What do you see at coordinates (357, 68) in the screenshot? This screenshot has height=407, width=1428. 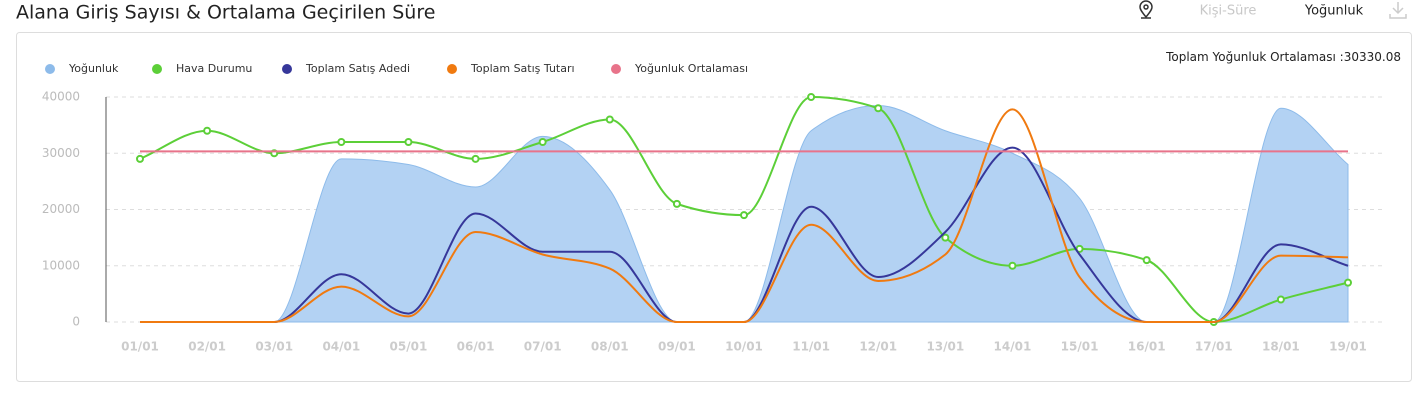 I see `legend-label: Toplam Satış Adedi` at bounding box center [357, 68].